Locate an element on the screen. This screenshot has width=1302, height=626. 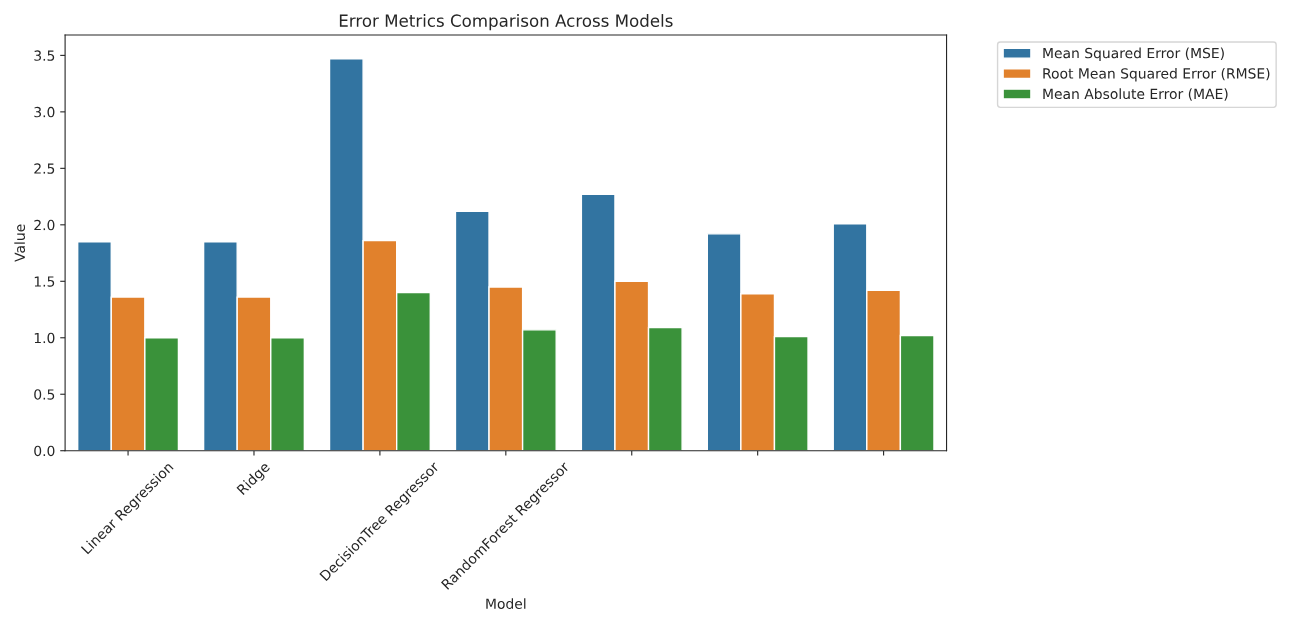
y-tick-label: 1.0 is located at coordinates (44, 338).